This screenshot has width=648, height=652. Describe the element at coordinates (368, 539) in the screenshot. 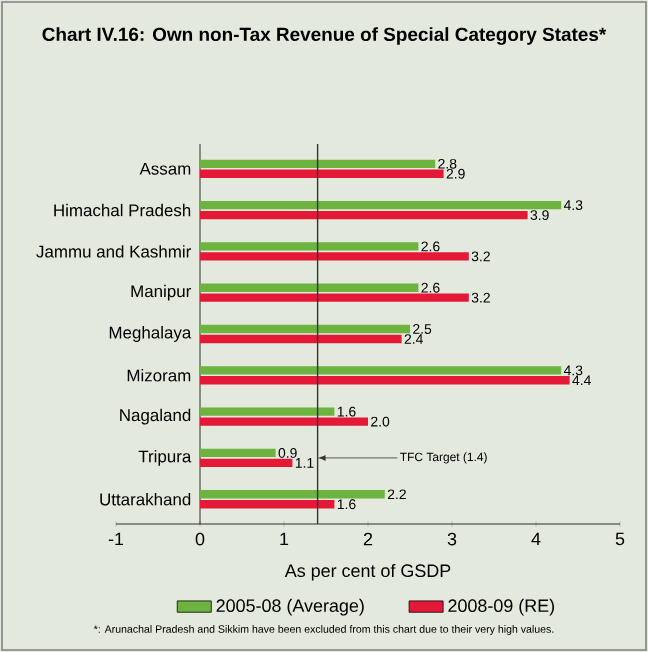

I see `x-tick-label: 2` at that location.